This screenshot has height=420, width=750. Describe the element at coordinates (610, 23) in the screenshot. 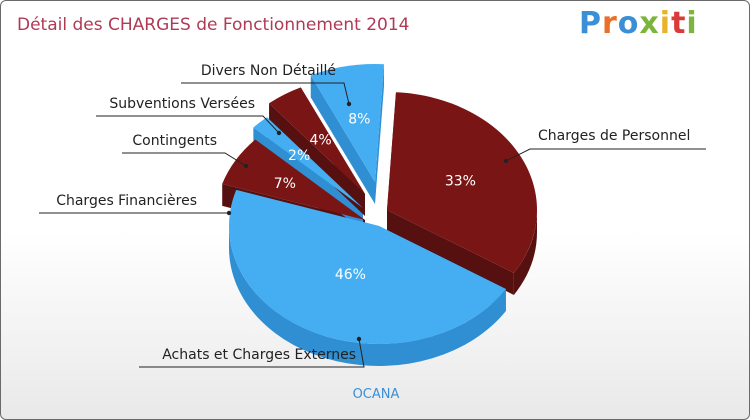

I see `logo-letter: r` at that location.